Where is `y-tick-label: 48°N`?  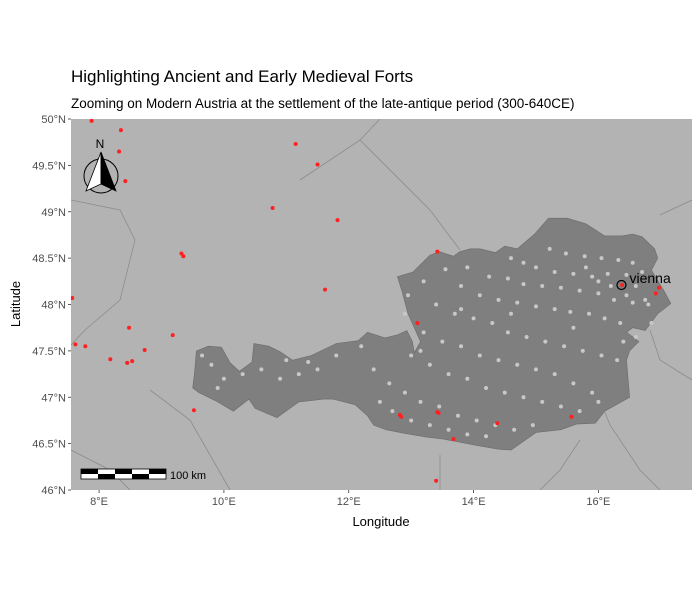 y-tick-label: 48°N is located at coordinates (53, 306).